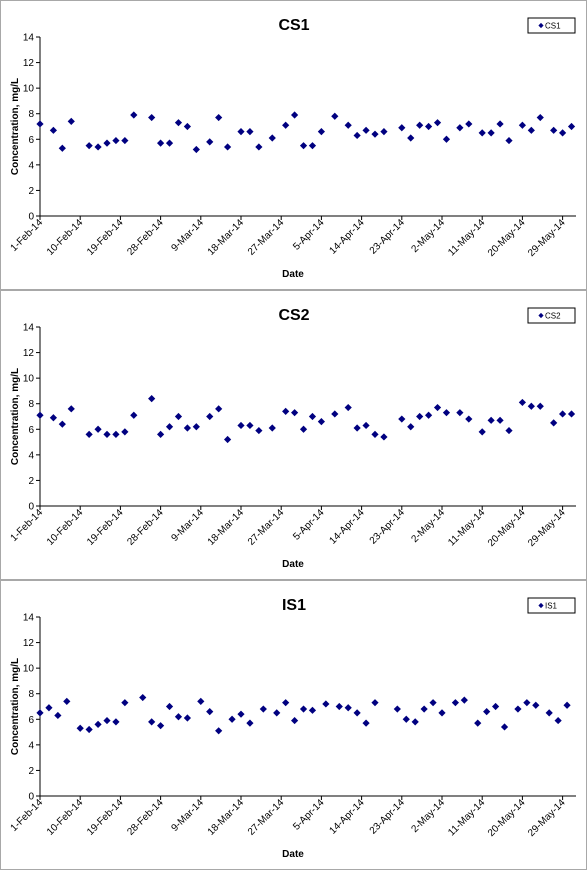 Image resolution: width=587 pixels, height=870 pixels. What do you see at coordinates (466, 237) in the screenshot?
I see `x-tick-label: 11-May-14` at bounding box center [466, 237].